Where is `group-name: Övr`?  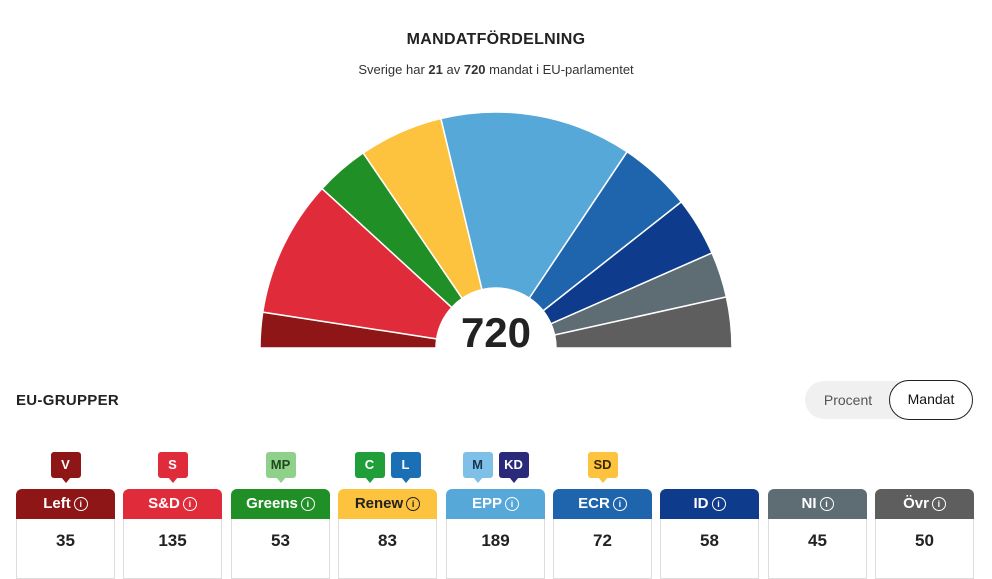
group-name: Övr is located at coordinates (916, 503).